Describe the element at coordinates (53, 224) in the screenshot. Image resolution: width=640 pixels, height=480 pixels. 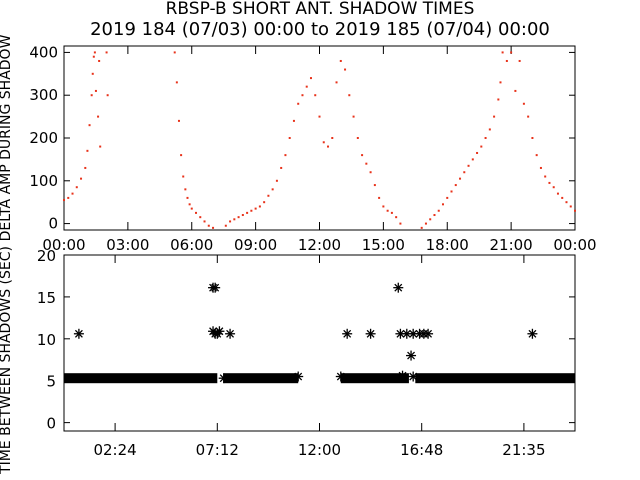
I see `top-y-tick-label: 0` at that location.